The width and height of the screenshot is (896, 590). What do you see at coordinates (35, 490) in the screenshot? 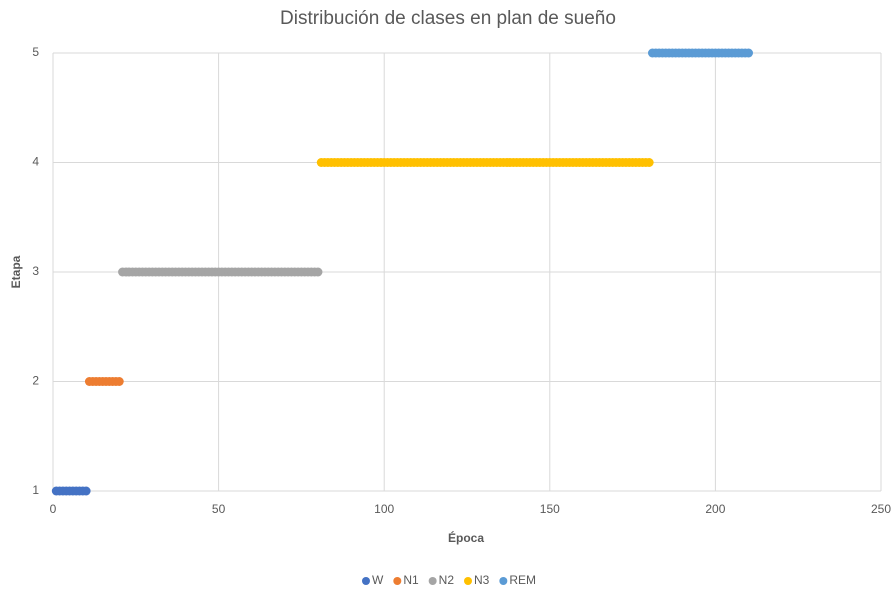
I see `y-tick-label: 1` at bounding box center [35, 490].